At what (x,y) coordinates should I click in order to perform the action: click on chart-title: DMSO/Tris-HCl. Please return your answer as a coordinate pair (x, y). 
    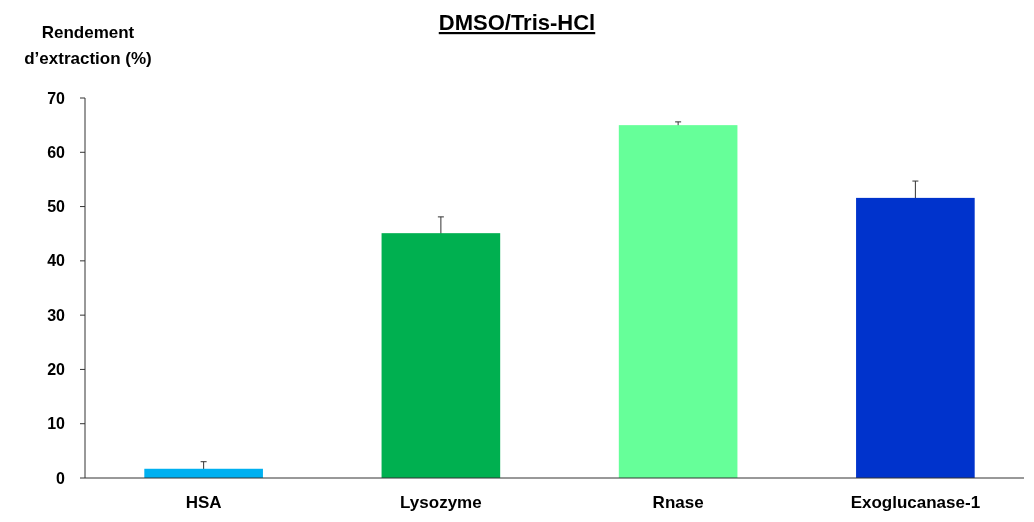
    Looking at the image, I should click on (517, 22).